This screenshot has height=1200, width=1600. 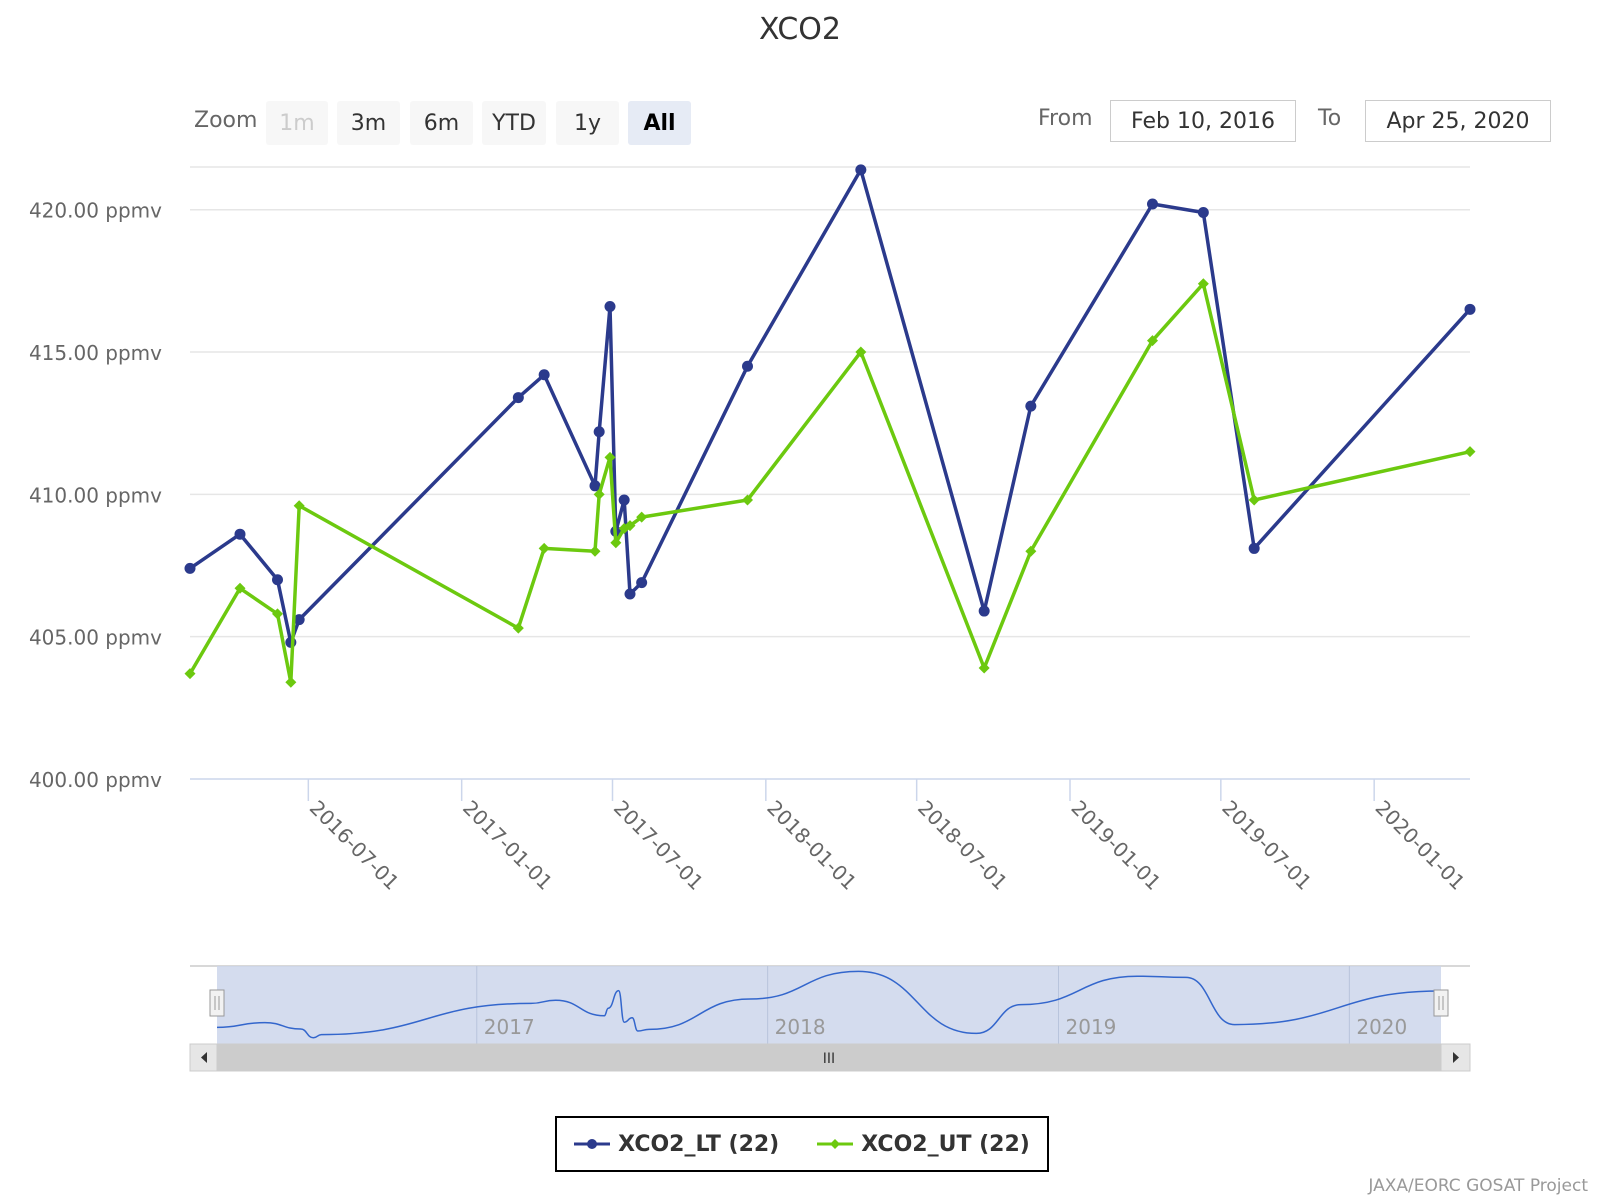 What do you see at coordinates (1381, 1027) in the screenshot?
I see `navigator-year-label: 2020` at bounding box center [1381, 1027].